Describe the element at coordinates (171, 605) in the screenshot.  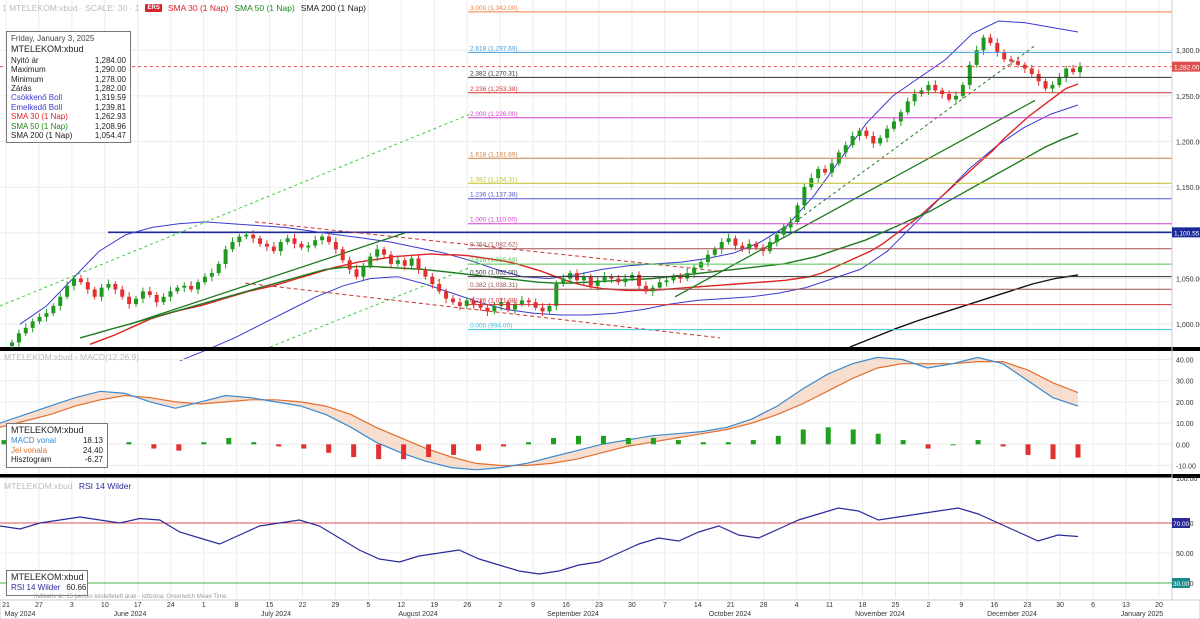
I see `date-tick-label: 24` at that location.